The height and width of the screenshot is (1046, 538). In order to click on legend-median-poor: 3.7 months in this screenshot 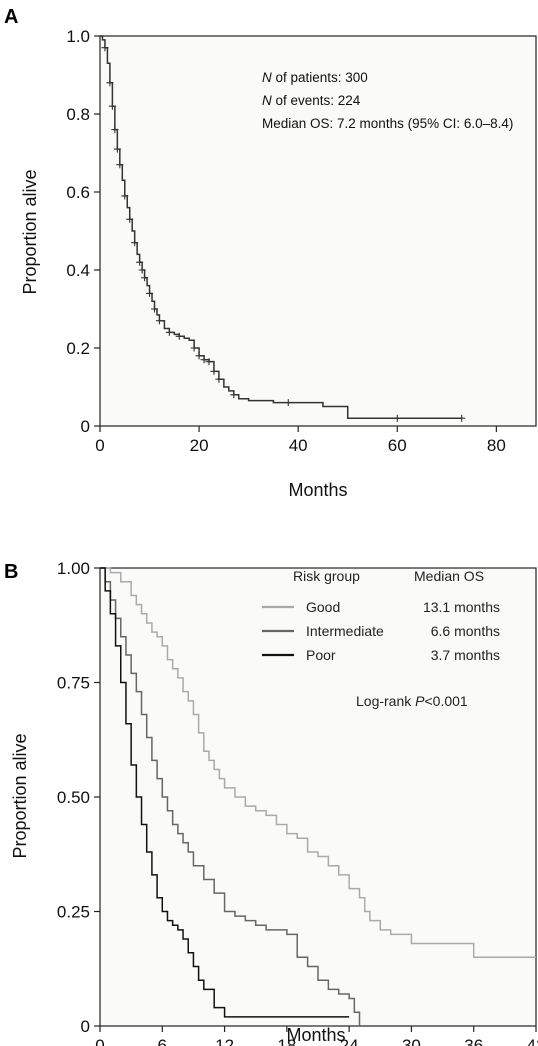, I will do `click(465, 655)`.